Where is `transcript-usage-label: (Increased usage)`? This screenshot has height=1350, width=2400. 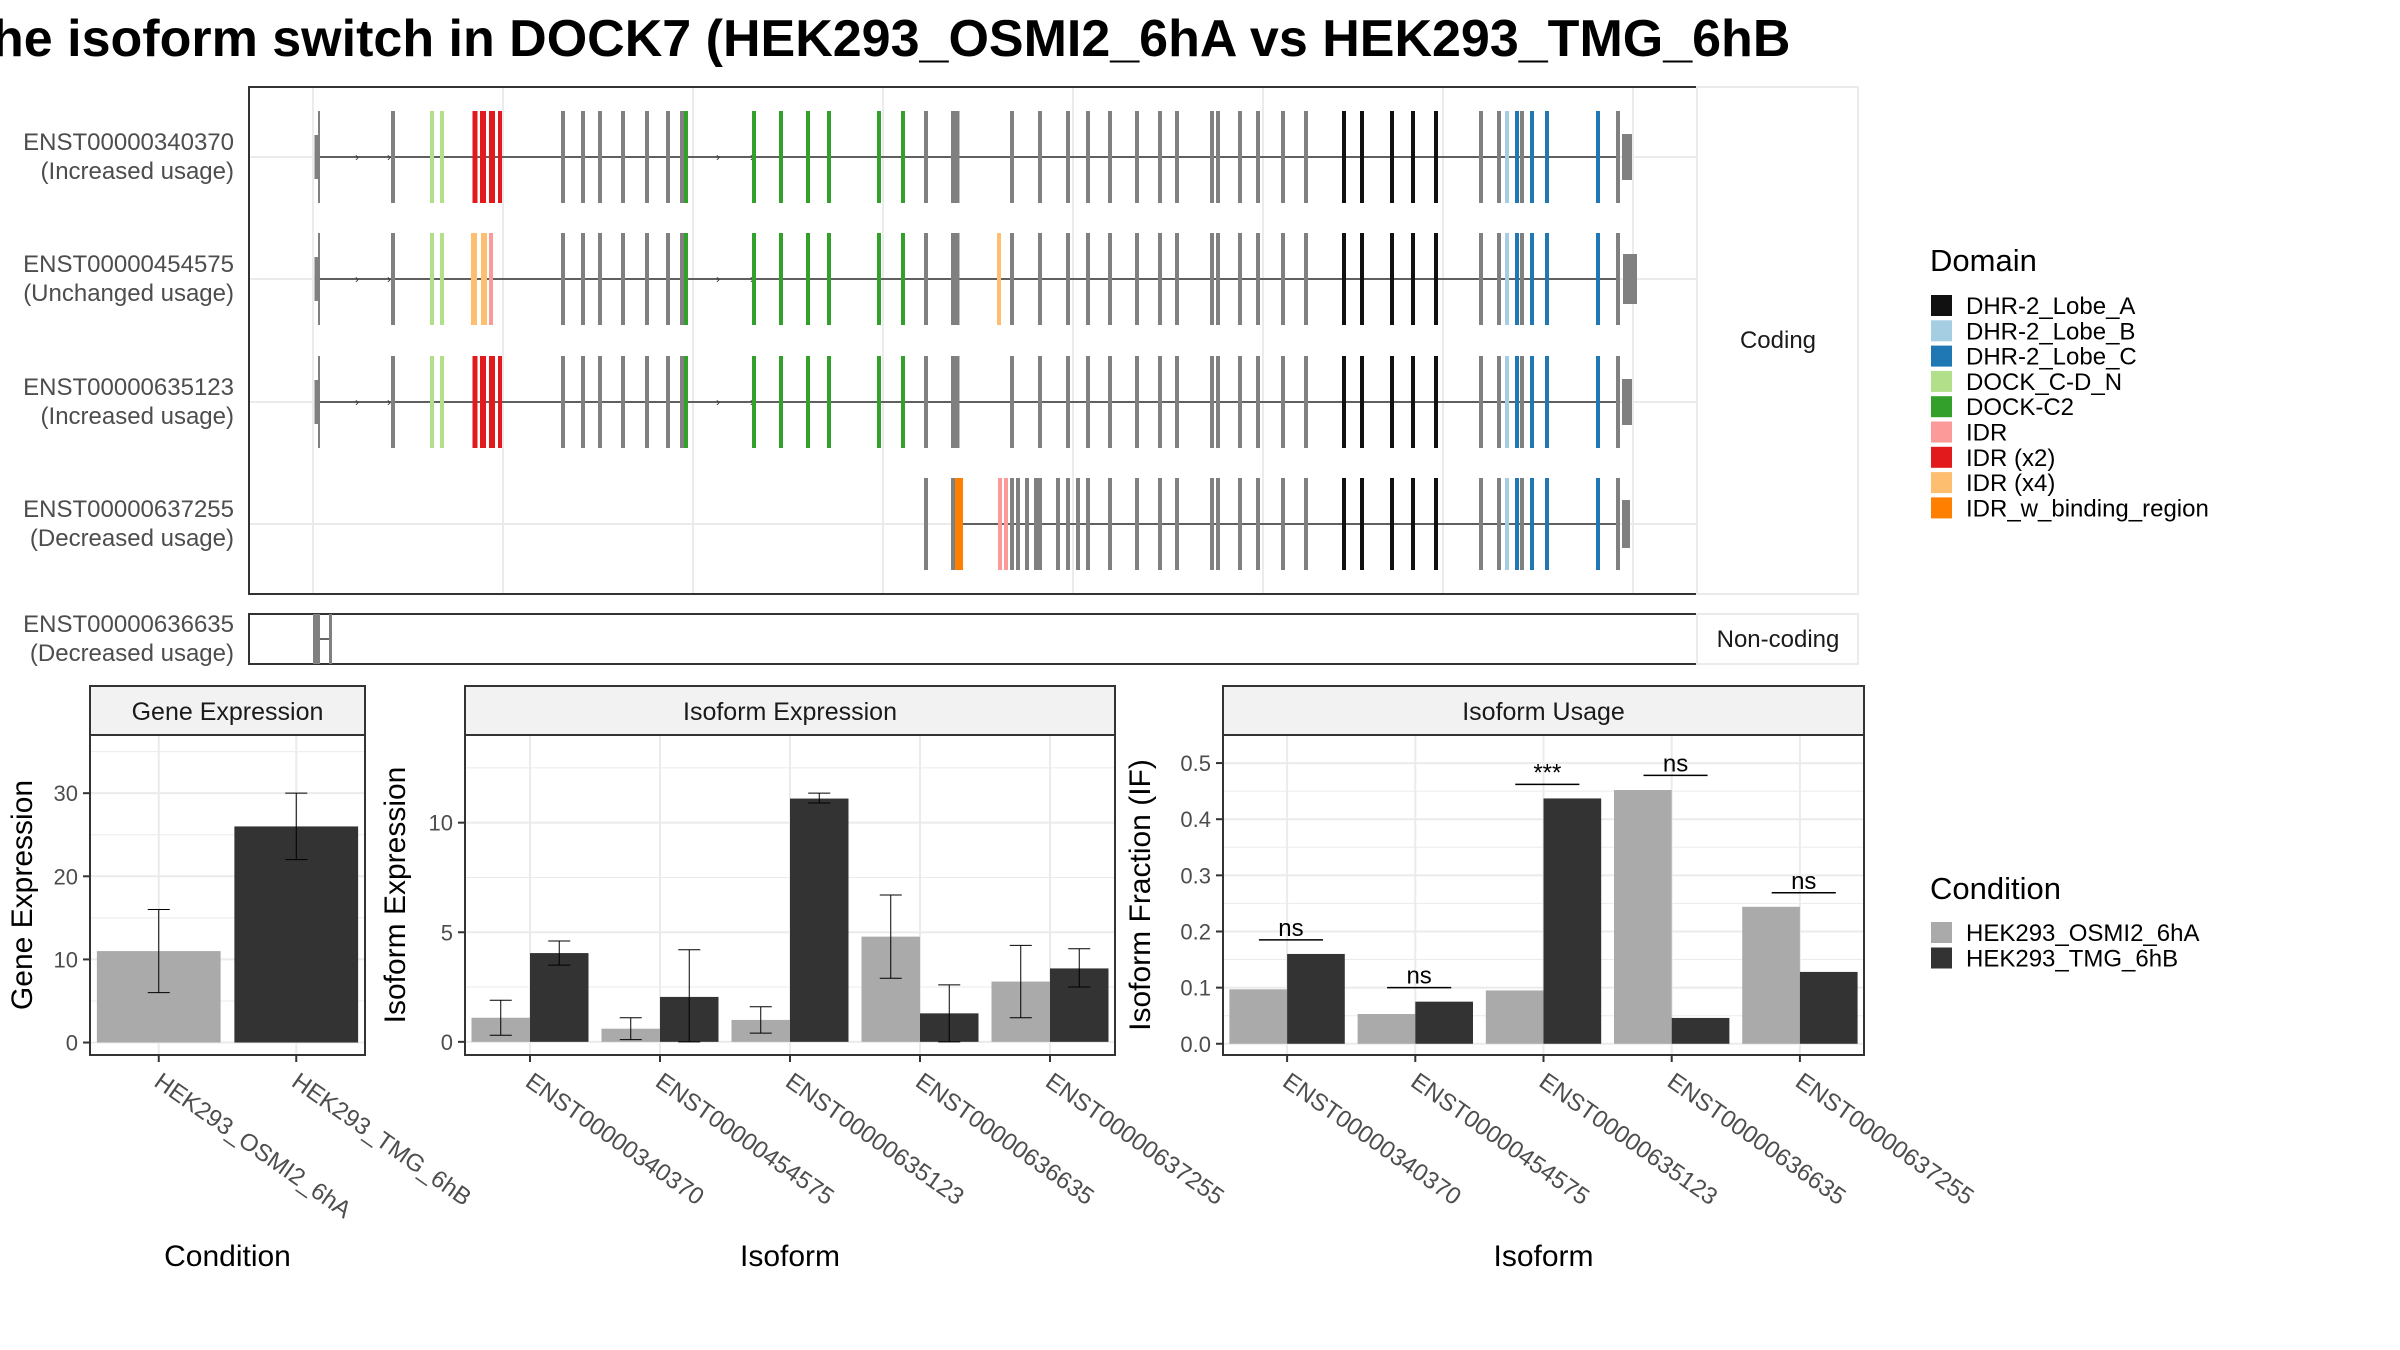
transcript-usage-label: (Increased usage) is located at coordinates (137, 416).